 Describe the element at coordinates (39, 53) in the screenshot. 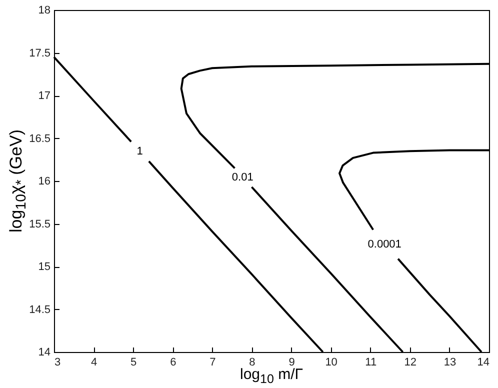

I see `y-tick-label: 17.5` at that location.